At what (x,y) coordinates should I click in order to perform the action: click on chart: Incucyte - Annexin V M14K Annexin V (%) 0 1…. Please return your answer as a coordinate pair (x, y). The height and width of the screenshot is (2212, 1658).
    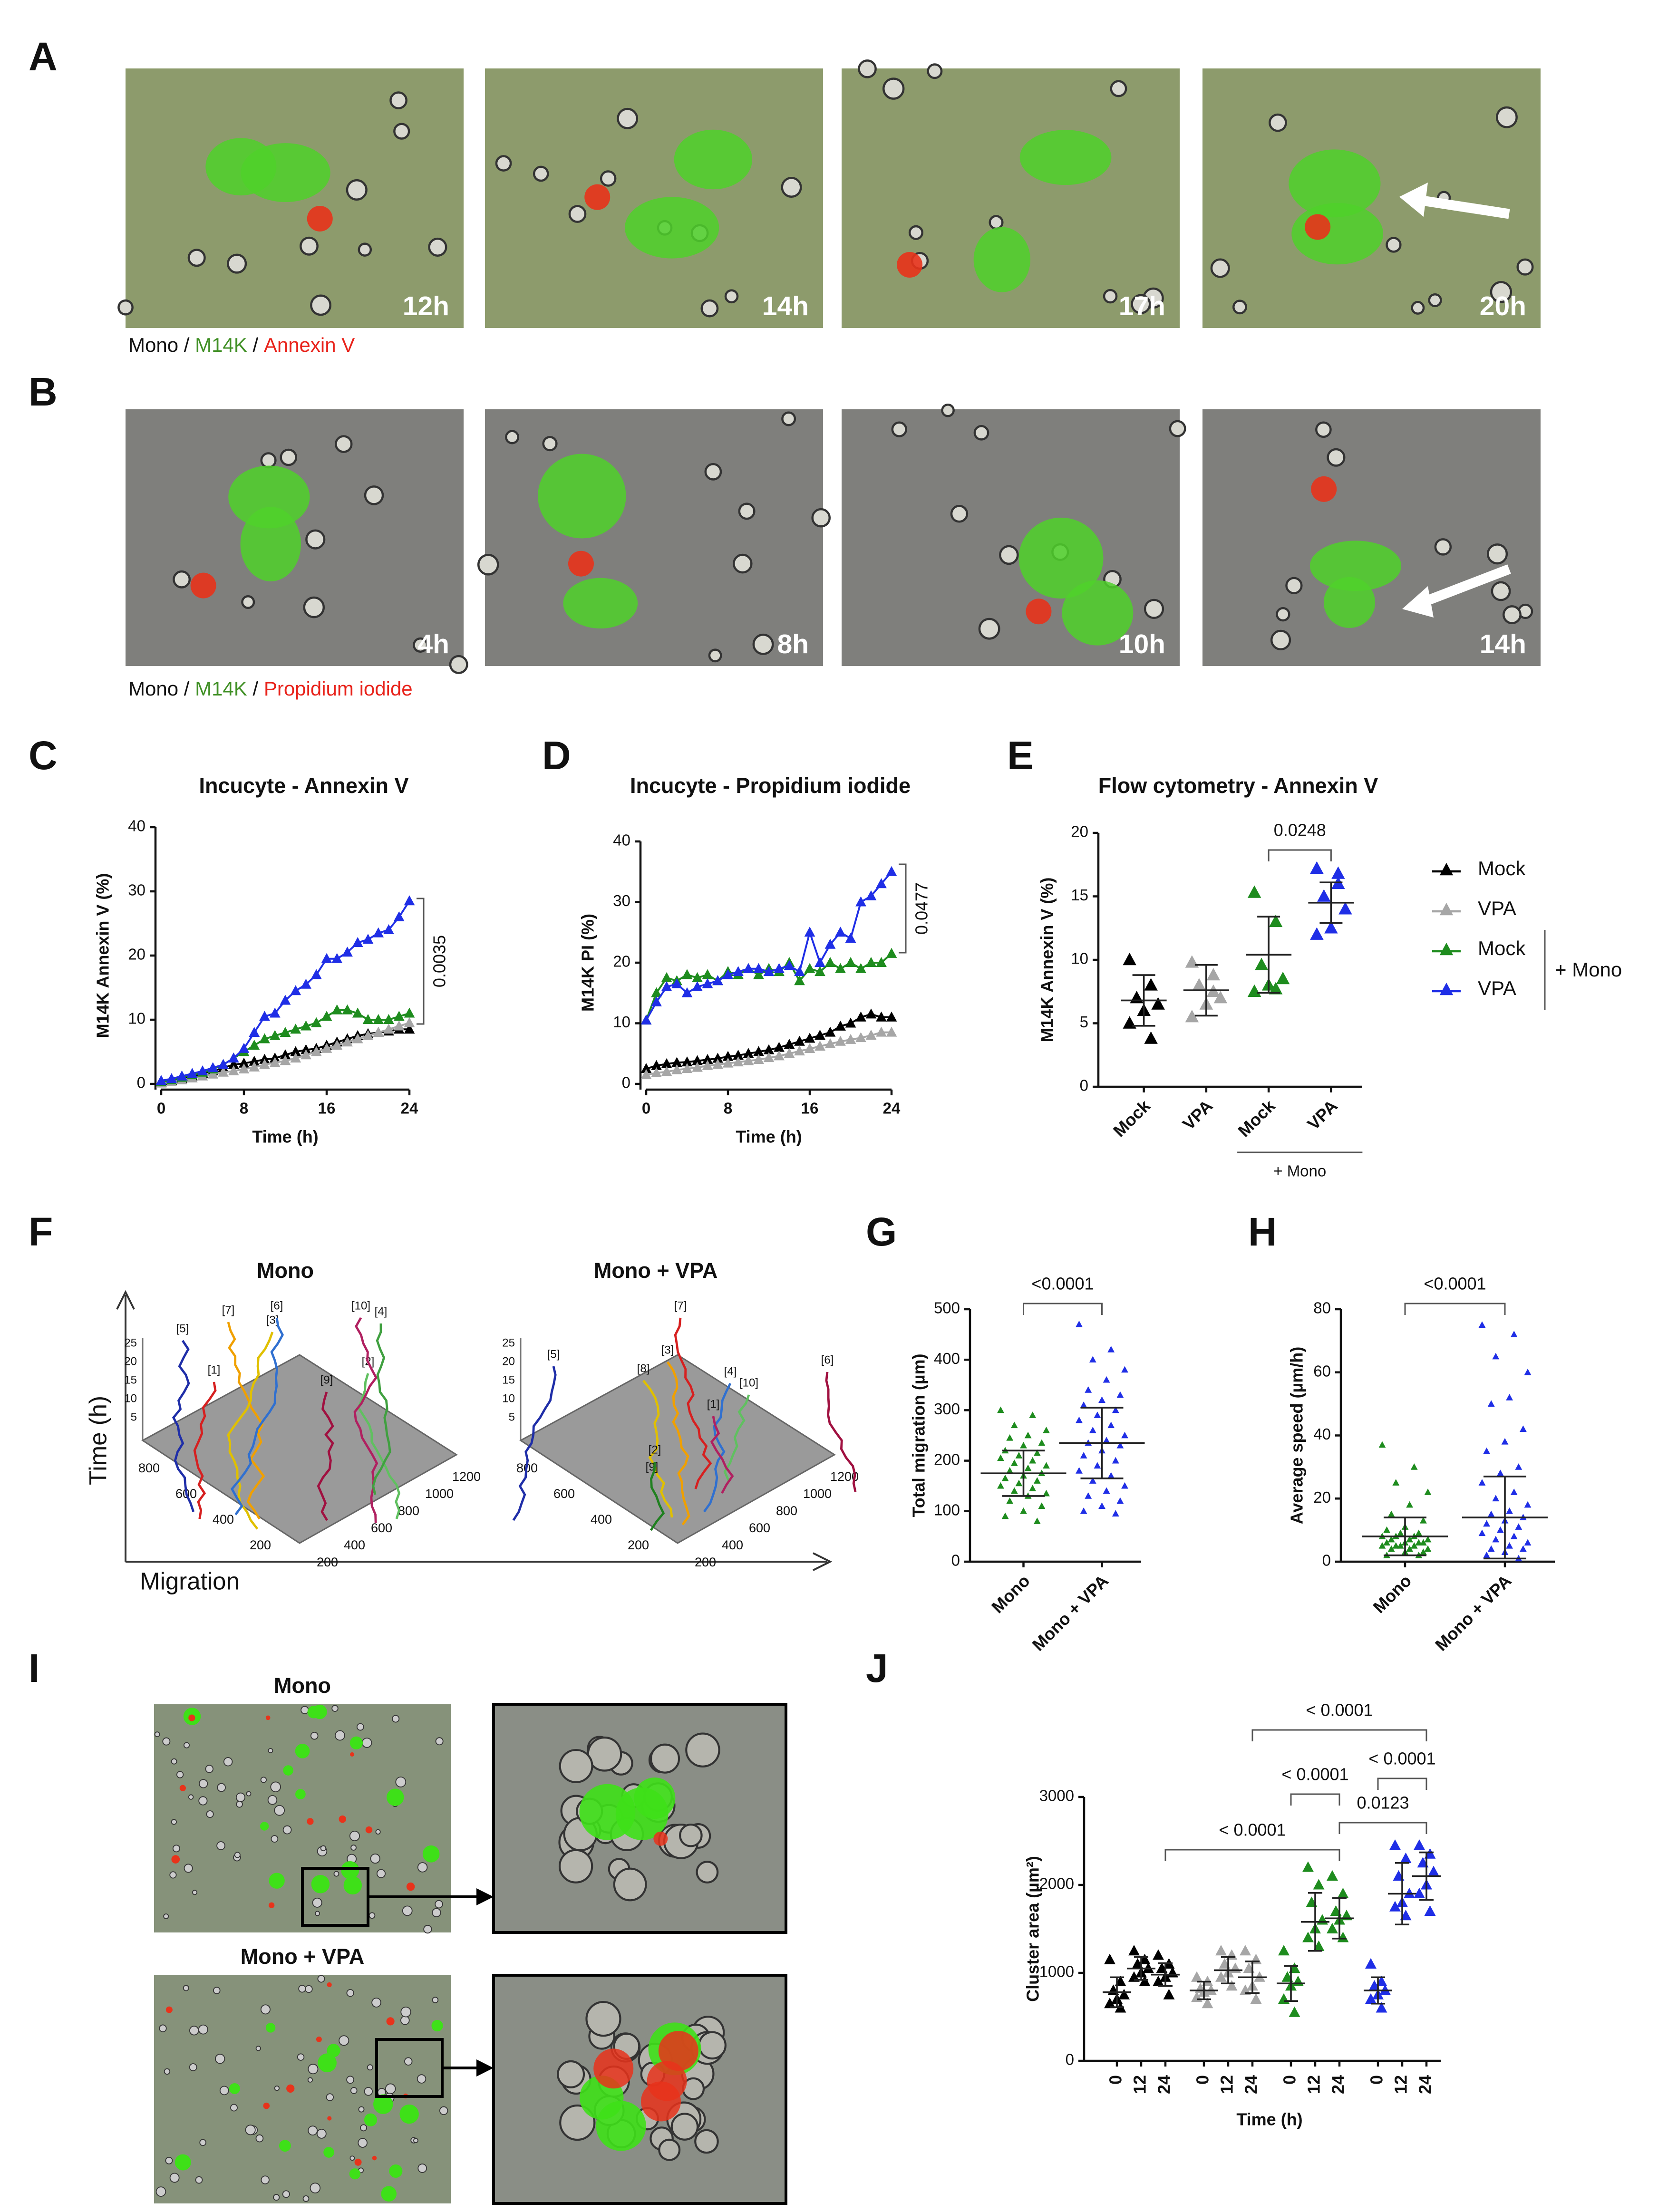
    Looking at the image, I should click on (271, 960).